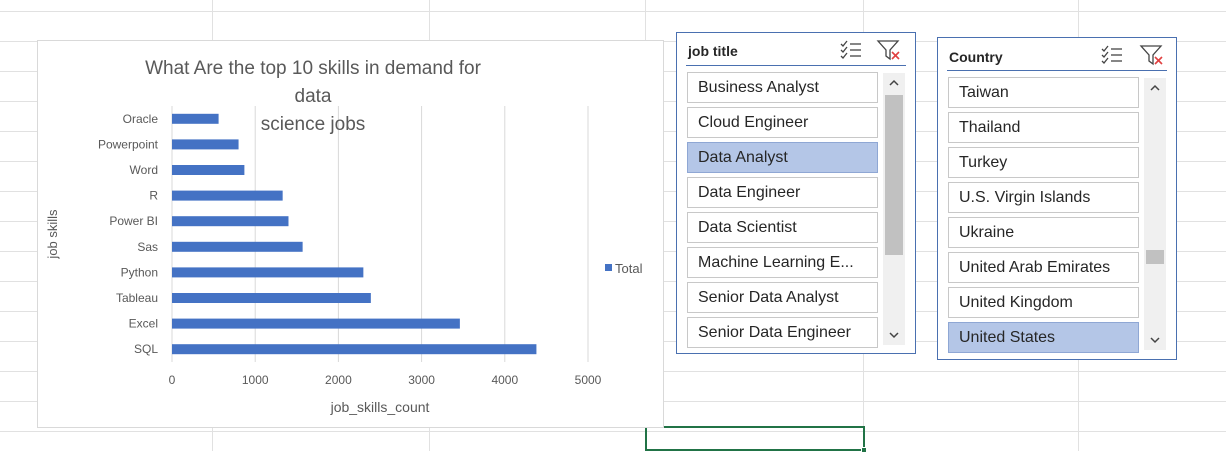 Image resolution: width=1226 pixels, height=453 pixels. What do you see at coordinates (141, 119) in the screenshot?
I see `y-tick-label: Oracle` at bounding box center [141, 119].